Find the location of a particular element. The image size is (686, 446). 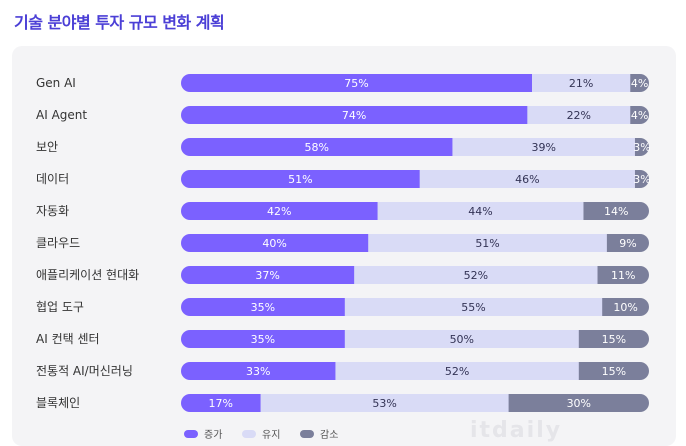

bar-segment-감소-1 is located at coordinates (639, 115).